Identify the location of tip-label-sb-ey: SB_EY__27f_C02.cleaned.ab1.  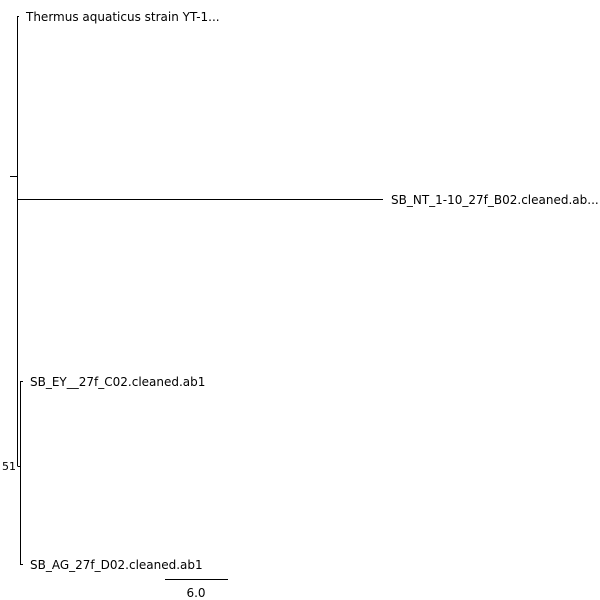
(117, 382).